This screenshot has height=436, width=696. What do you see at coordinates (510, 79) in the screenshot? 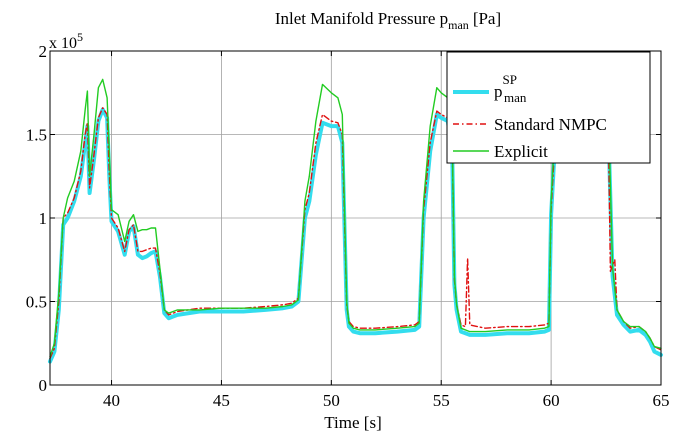
I see `legend-label-pman-sp-sup: SP` at bounding box center [510, 79].